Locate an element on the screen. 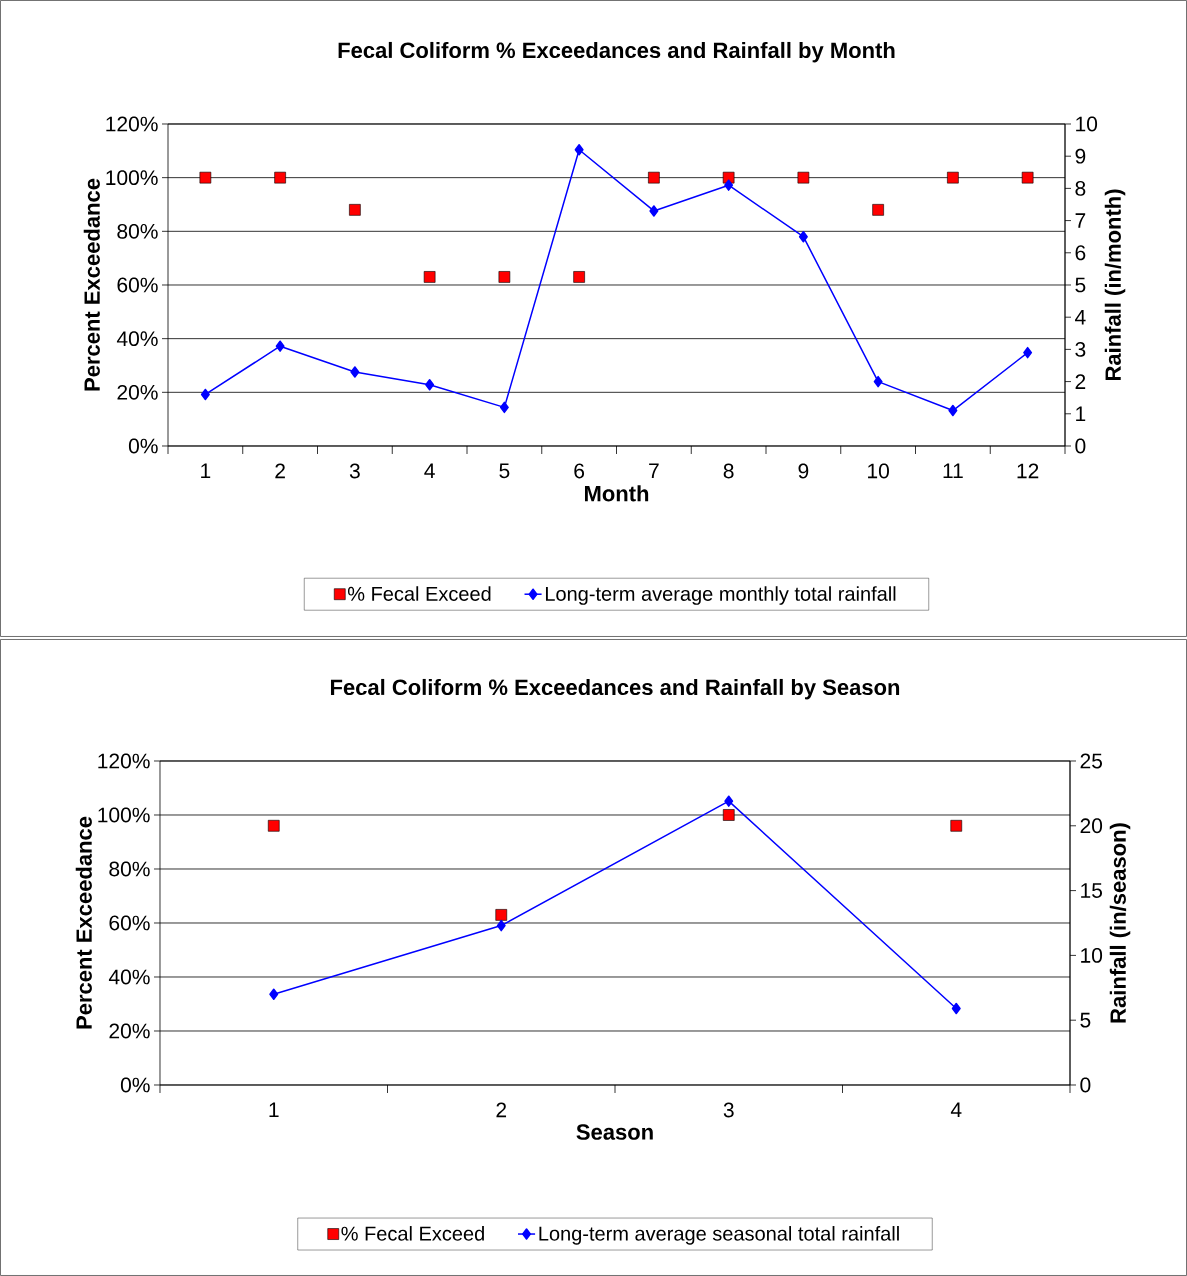  chart-title: Fecal Coliform % Exceedances and Rainfall by Month is located at coordinates (616, 52).